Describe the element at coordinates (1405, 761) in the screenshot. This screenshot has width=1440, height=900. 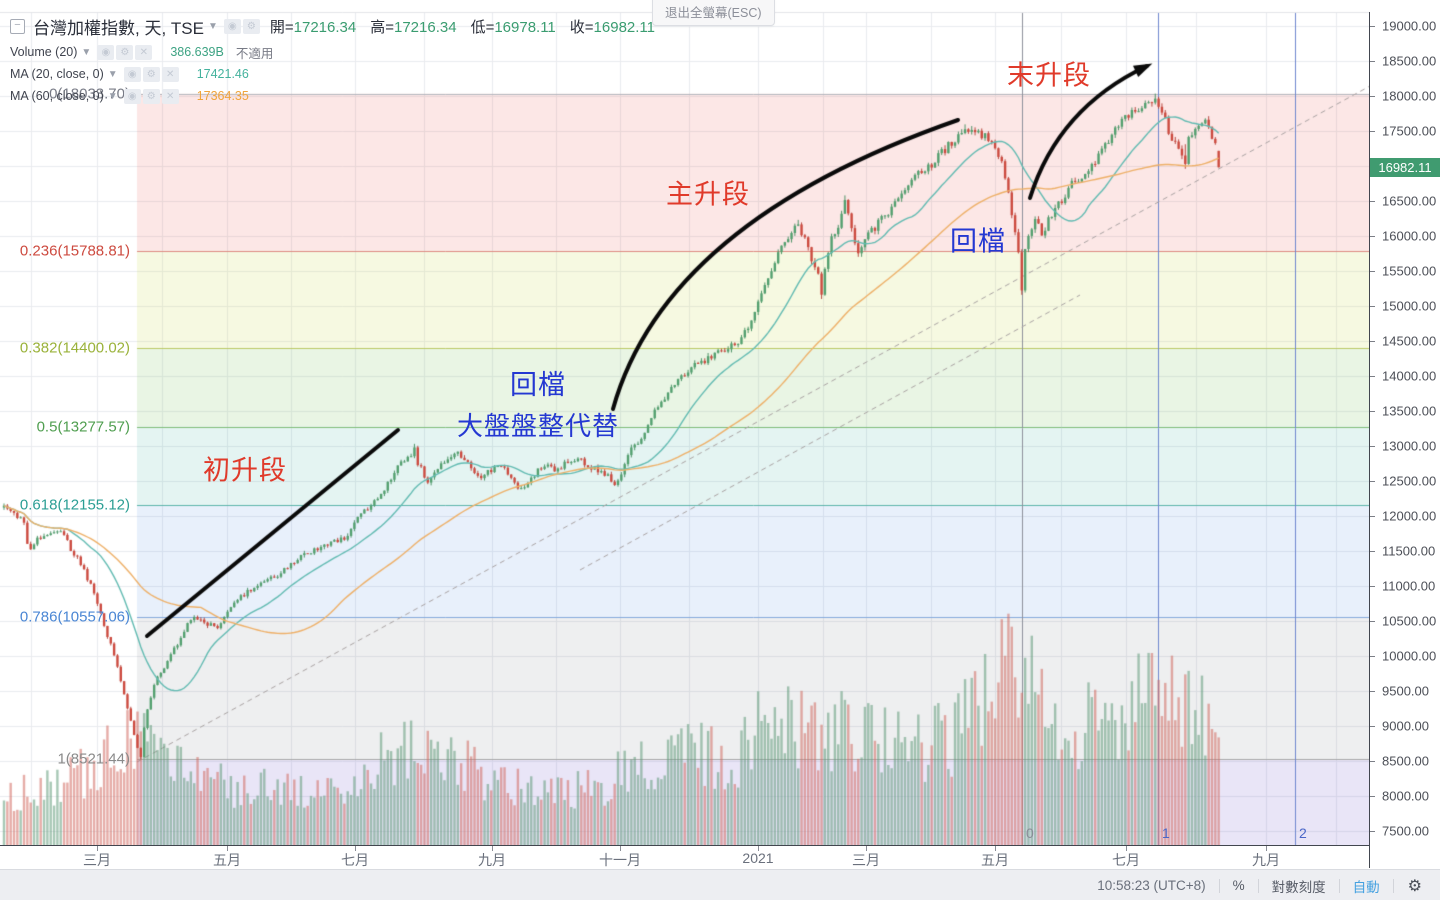
I see `price-tick-label: 8500.00` at that location.